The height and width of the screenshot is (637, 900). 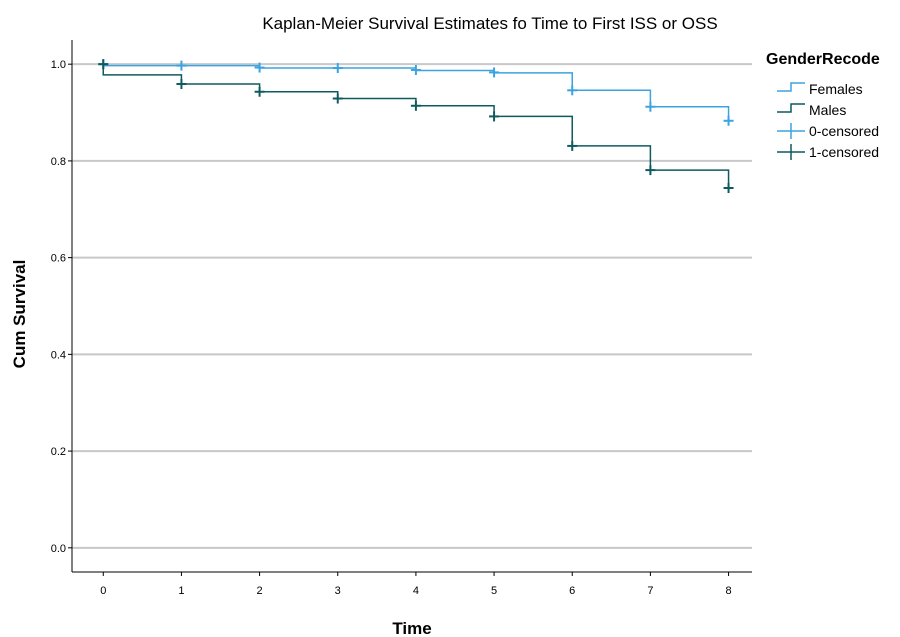 I want to click on y-tick-label-0: 0.0, so click(x=58, y=549).